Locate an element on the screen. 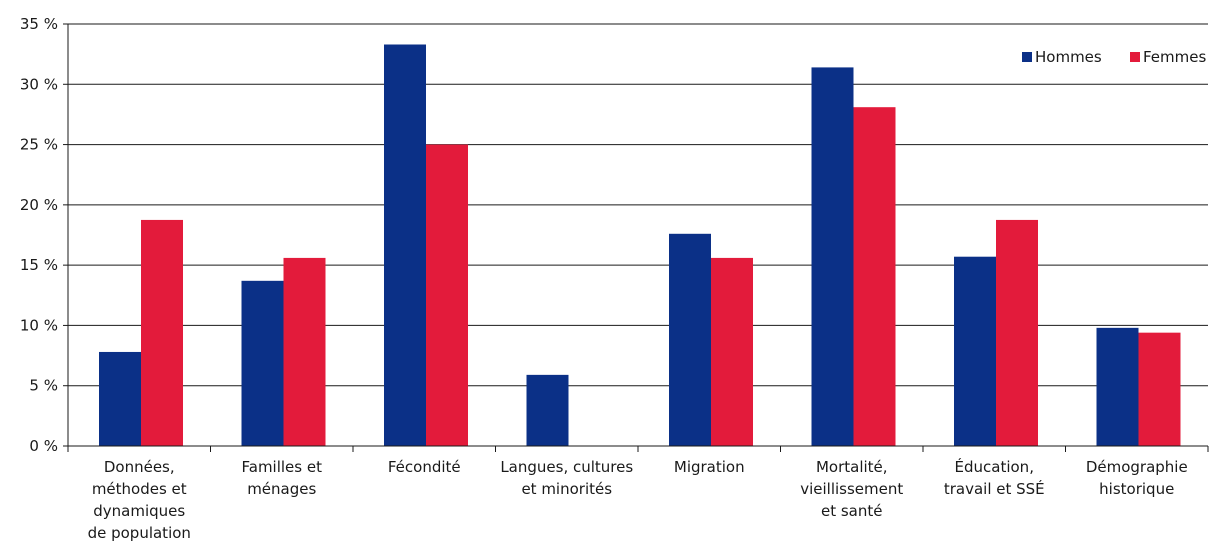 The width and height of the screenshot is (1226, 552). x-tick-label: Démographie historique is located at coordinates (1137, 478).